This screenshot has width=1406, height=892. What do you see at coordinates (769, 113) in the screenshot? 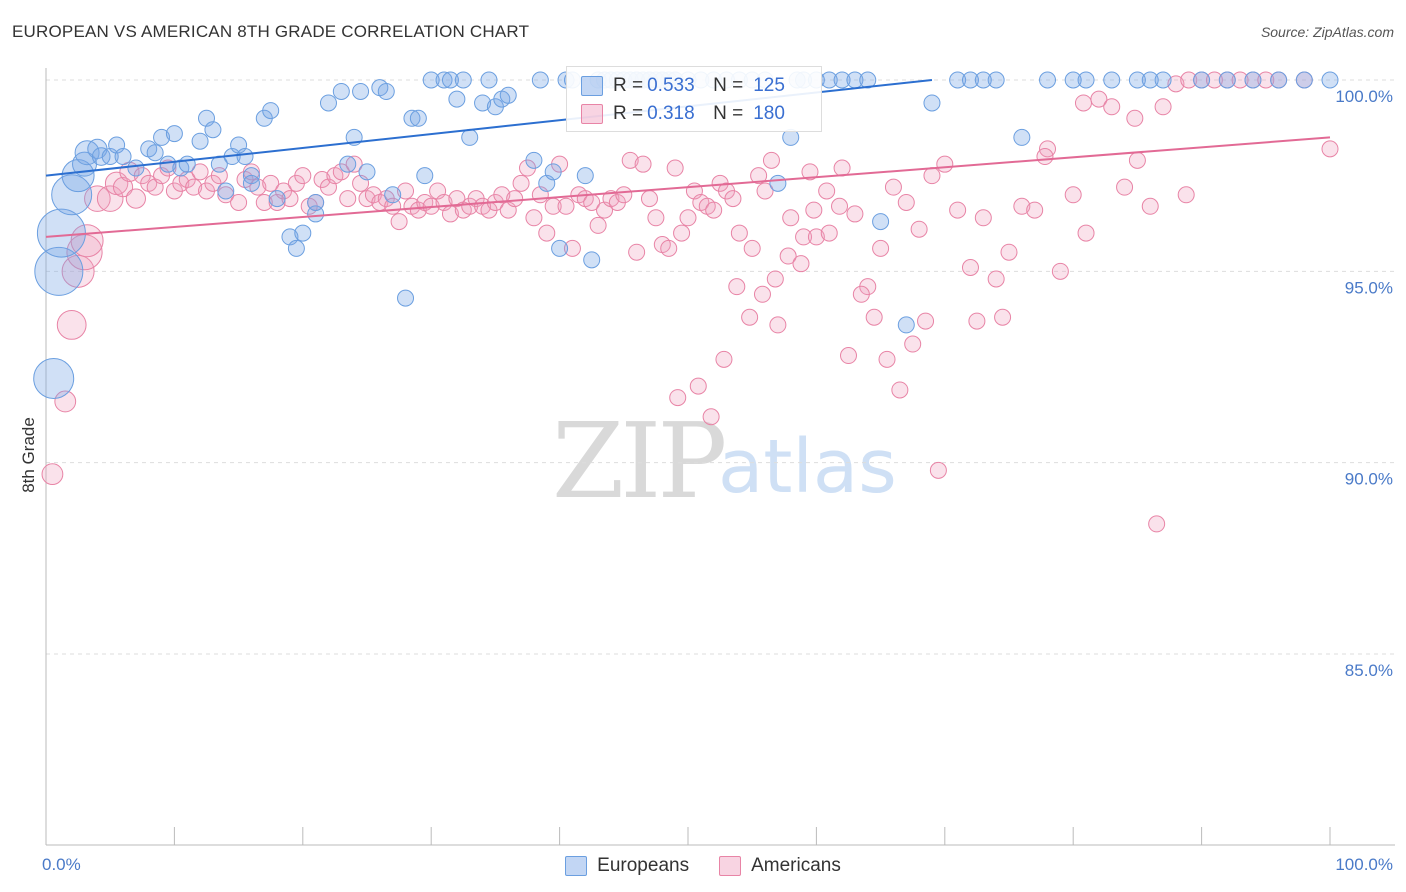
I see `n-value: 180` at bounding box center [769, 113].